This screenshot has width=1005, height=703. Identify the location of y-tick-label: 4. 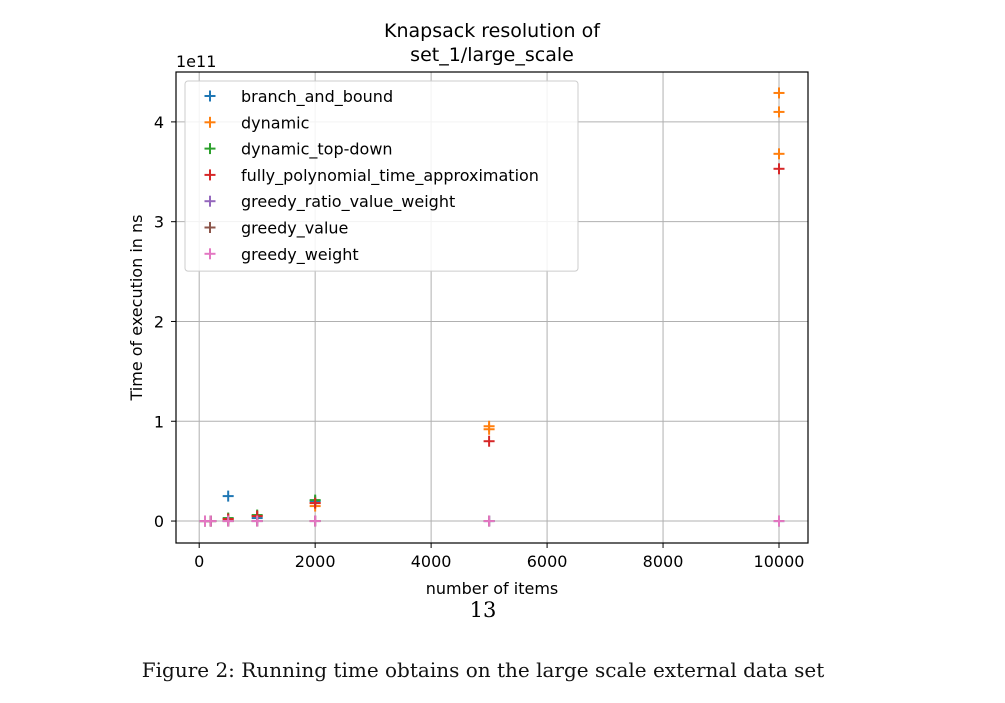
(159, 122).